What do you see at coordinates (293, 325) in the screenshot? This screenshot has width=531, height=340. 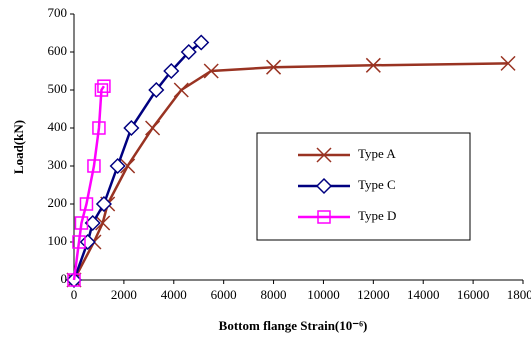 I see `x-axis-label: Bottom flange Strain(10⁻⁶)` at bounding box center [293, 325].